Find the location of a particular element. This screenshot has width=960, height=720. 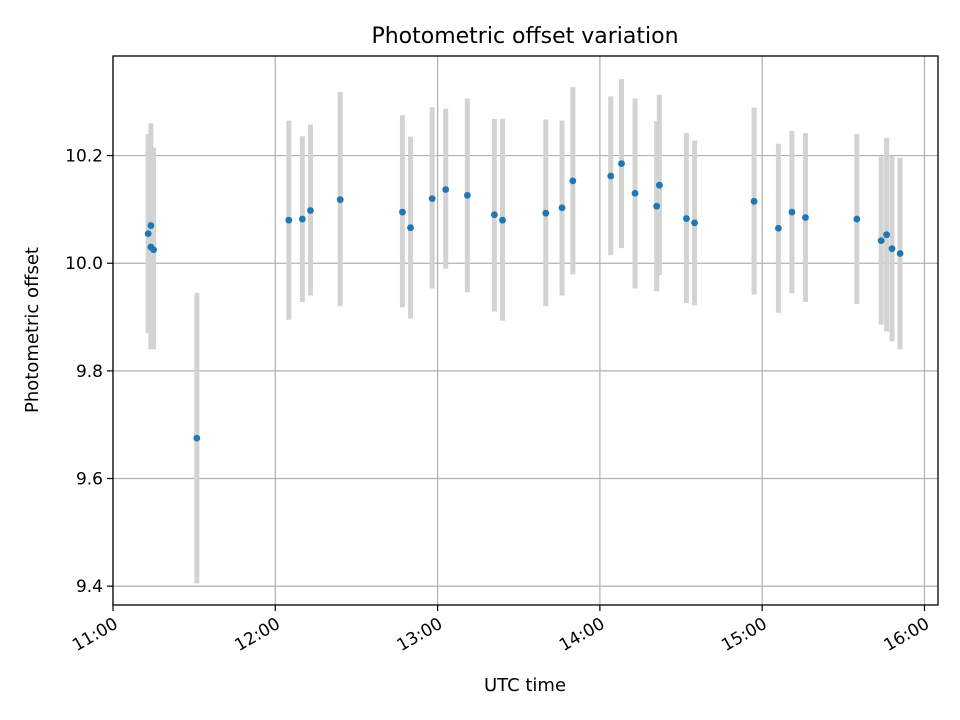

x-tick-label: 11:00 is located at coordinates (95, 635).